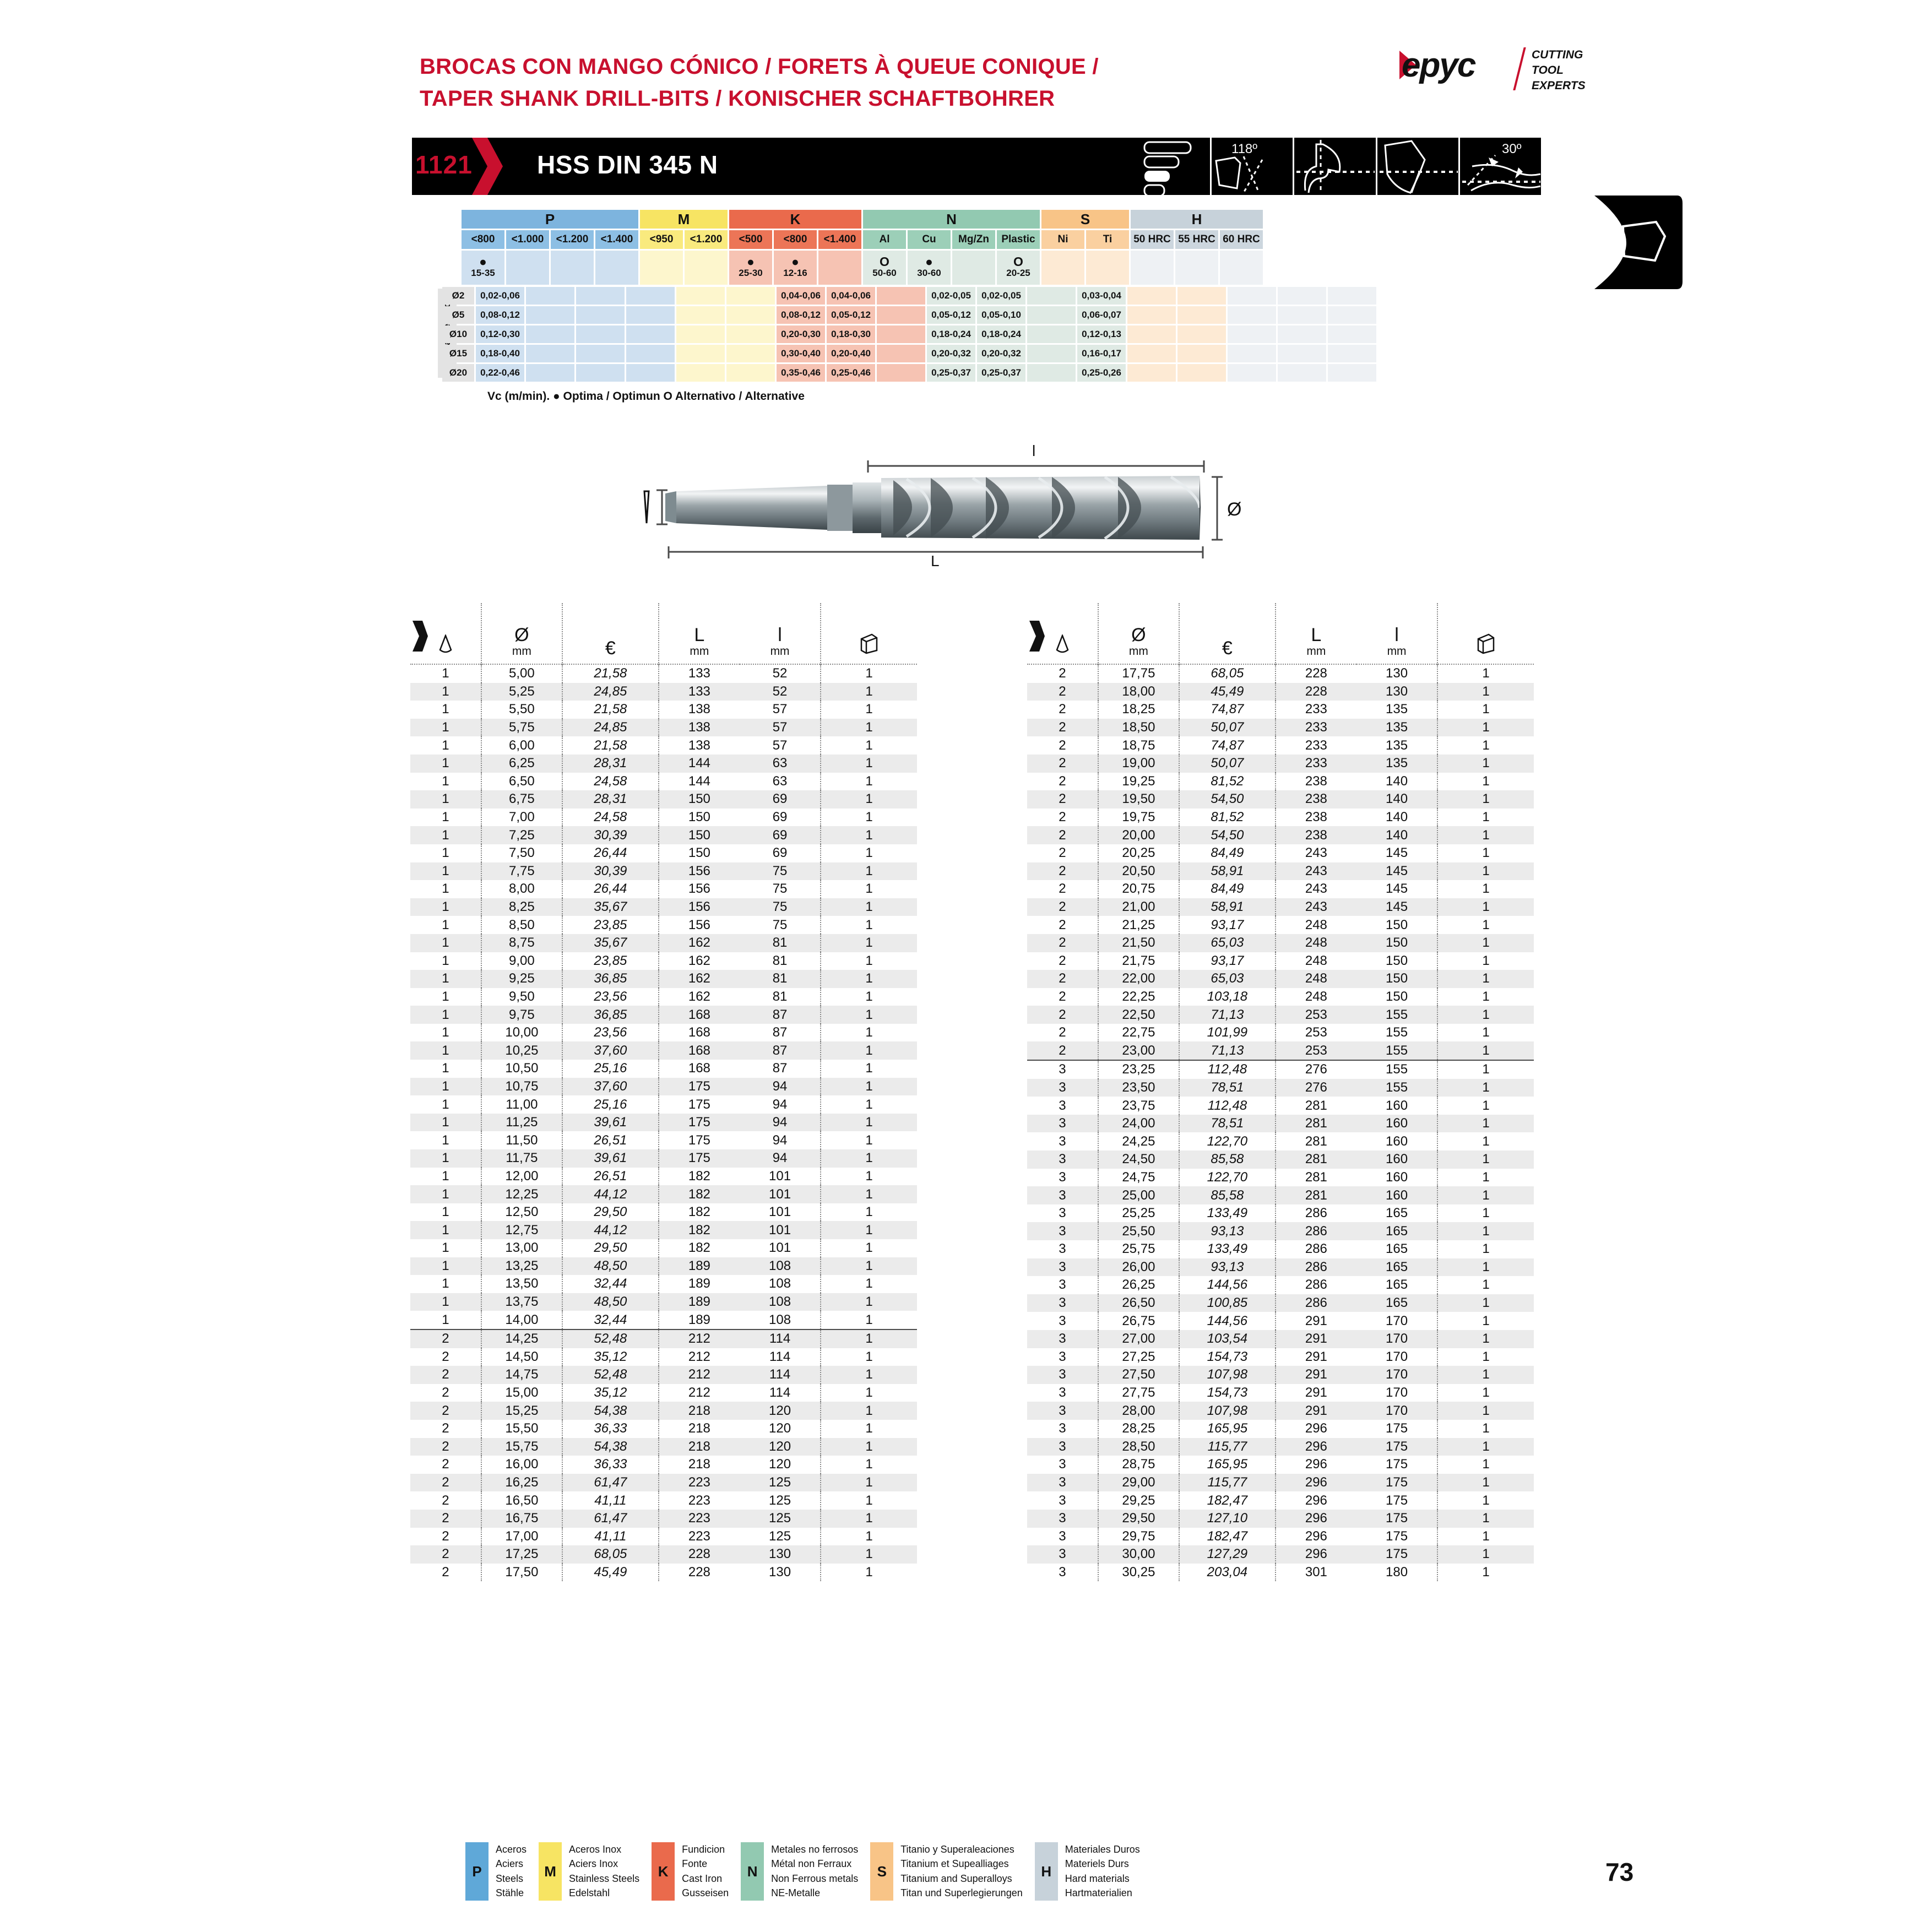  What do you see at coordinates (780, 1482) in the screenshot?
I see `cell-flute-length: 125` at bounding box center [780, 1482].